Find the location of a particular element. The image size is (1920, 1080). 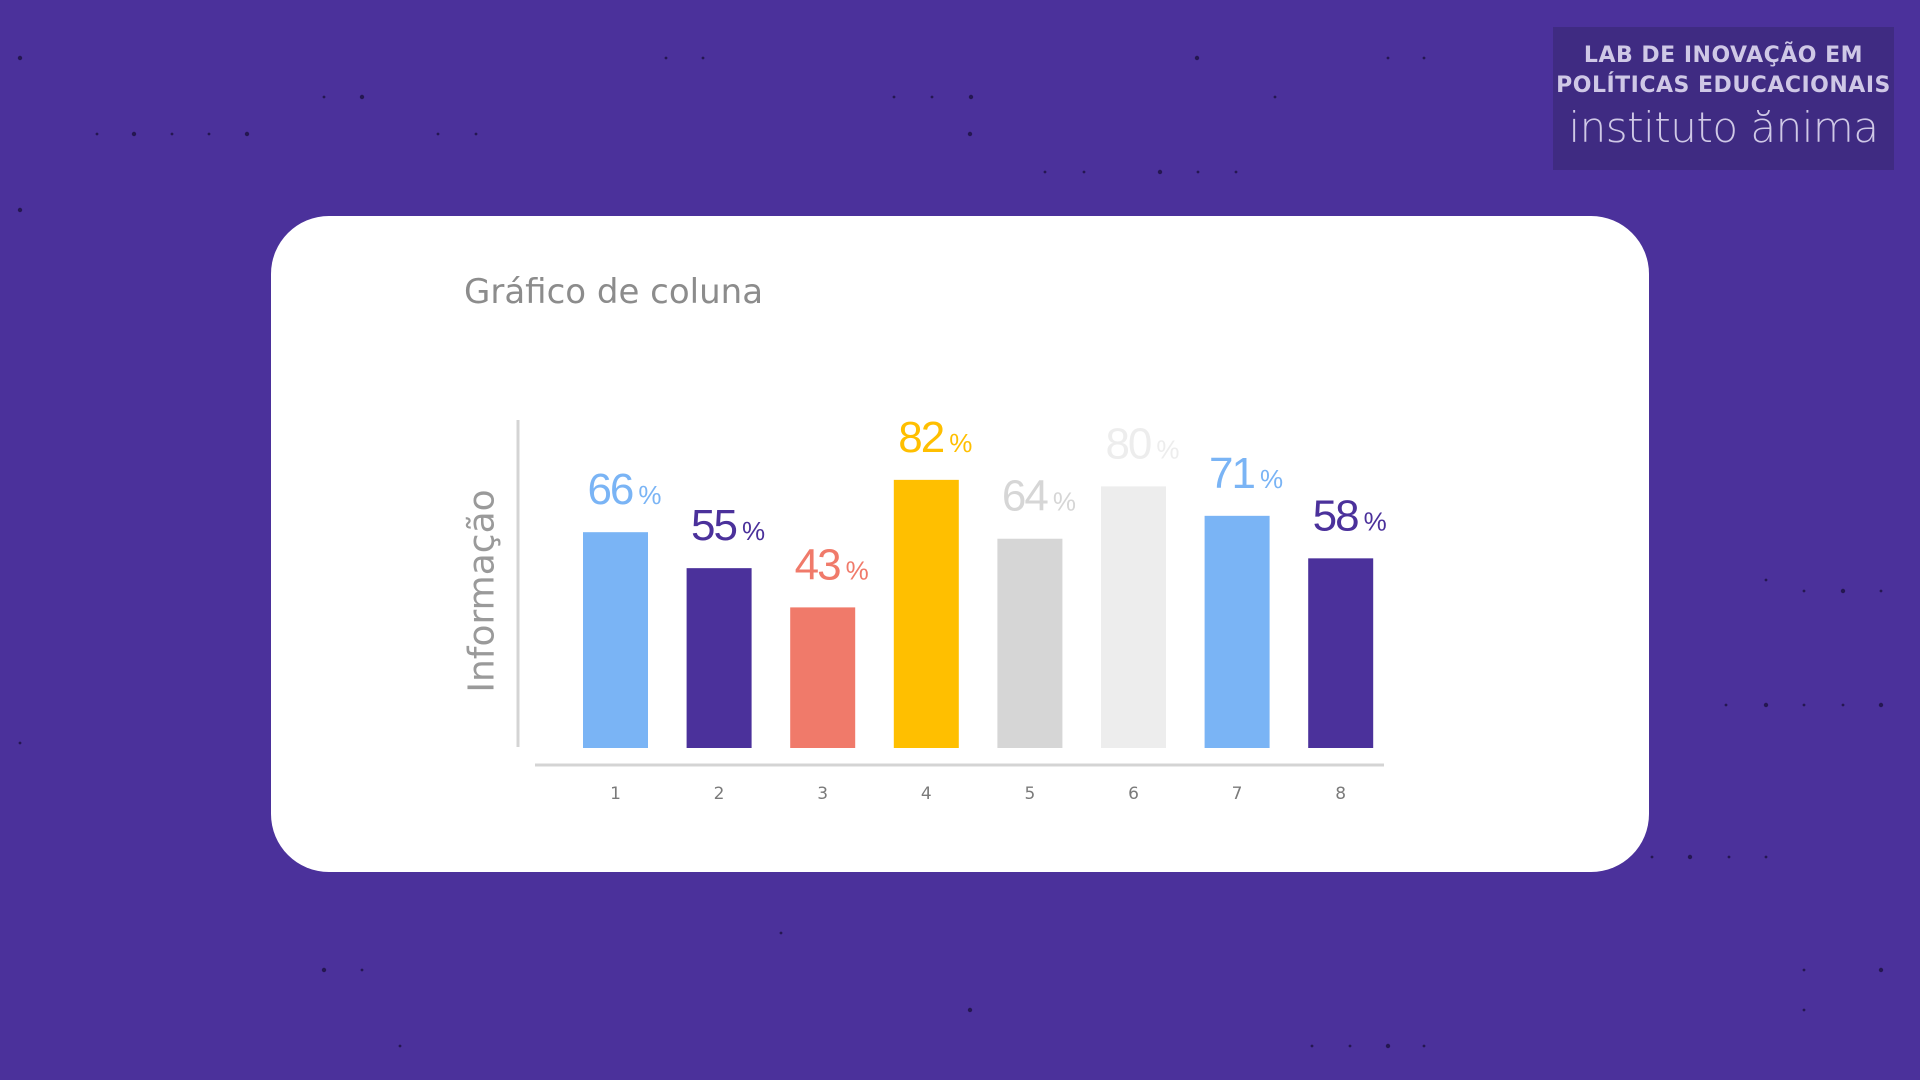

data-label-5: 64% is located at coordinates (1039, 496).